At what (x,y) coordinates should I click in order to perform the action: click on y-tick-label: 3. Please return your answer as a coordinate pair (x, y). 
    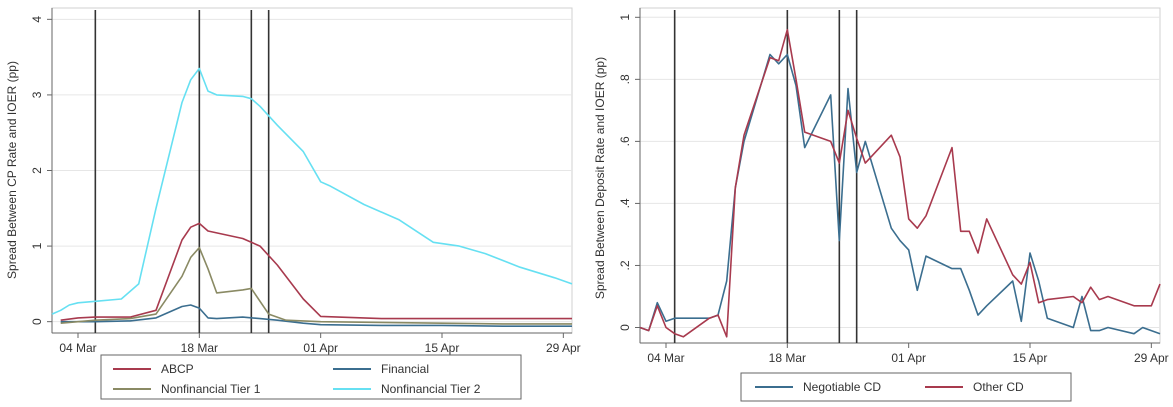
    Looking at the image, I should click on (37, 94).